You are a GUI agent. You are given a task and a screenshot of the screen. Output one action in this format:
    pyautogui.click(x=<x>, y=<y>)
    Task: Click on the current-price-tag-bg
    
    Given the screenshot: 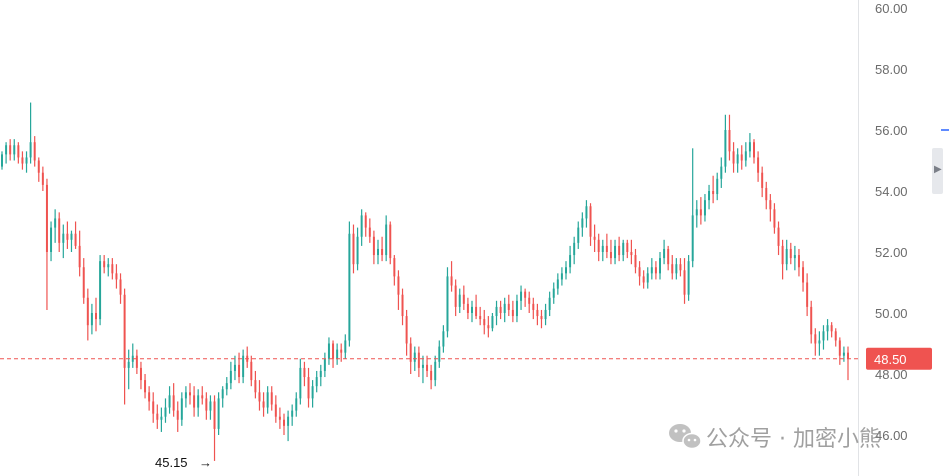 What is the action you would take?
    pyautogui.click(x=899, y=358)
    